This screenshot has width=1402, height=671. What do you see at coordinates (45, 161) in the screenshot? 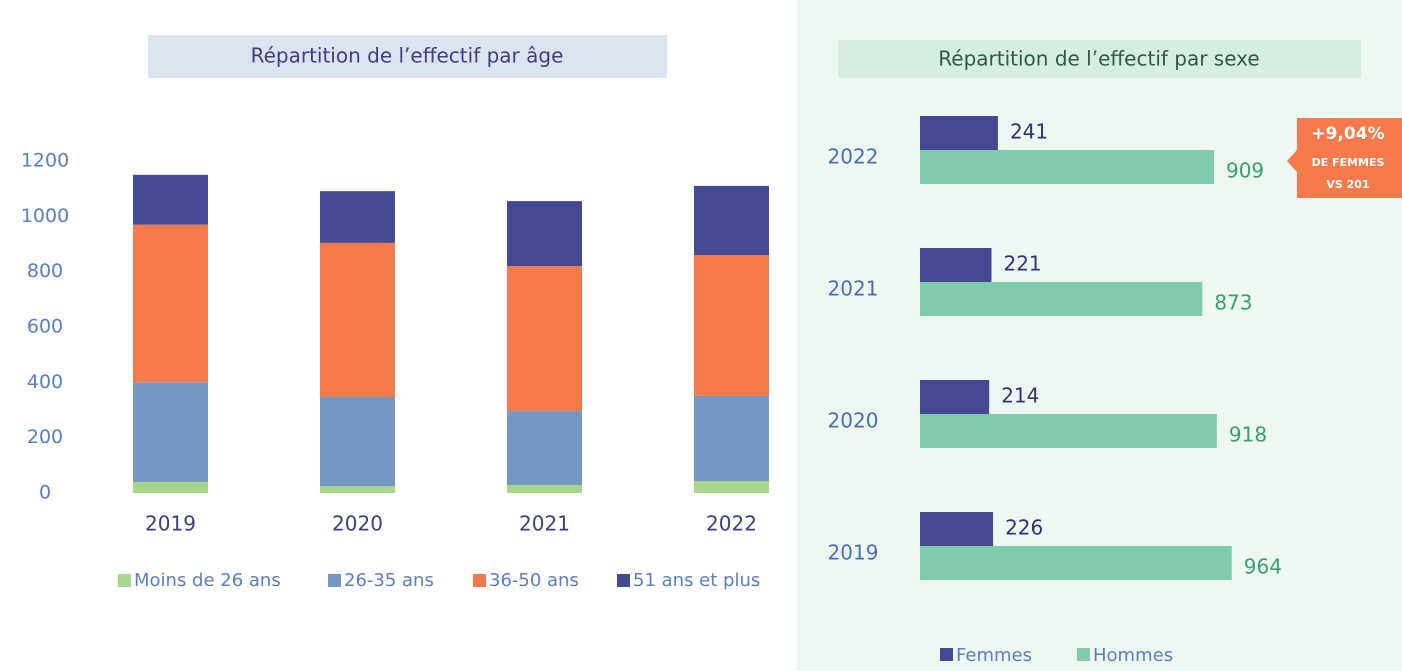
I see `y-tick-label: 1200` at bounding box center [45, 161].